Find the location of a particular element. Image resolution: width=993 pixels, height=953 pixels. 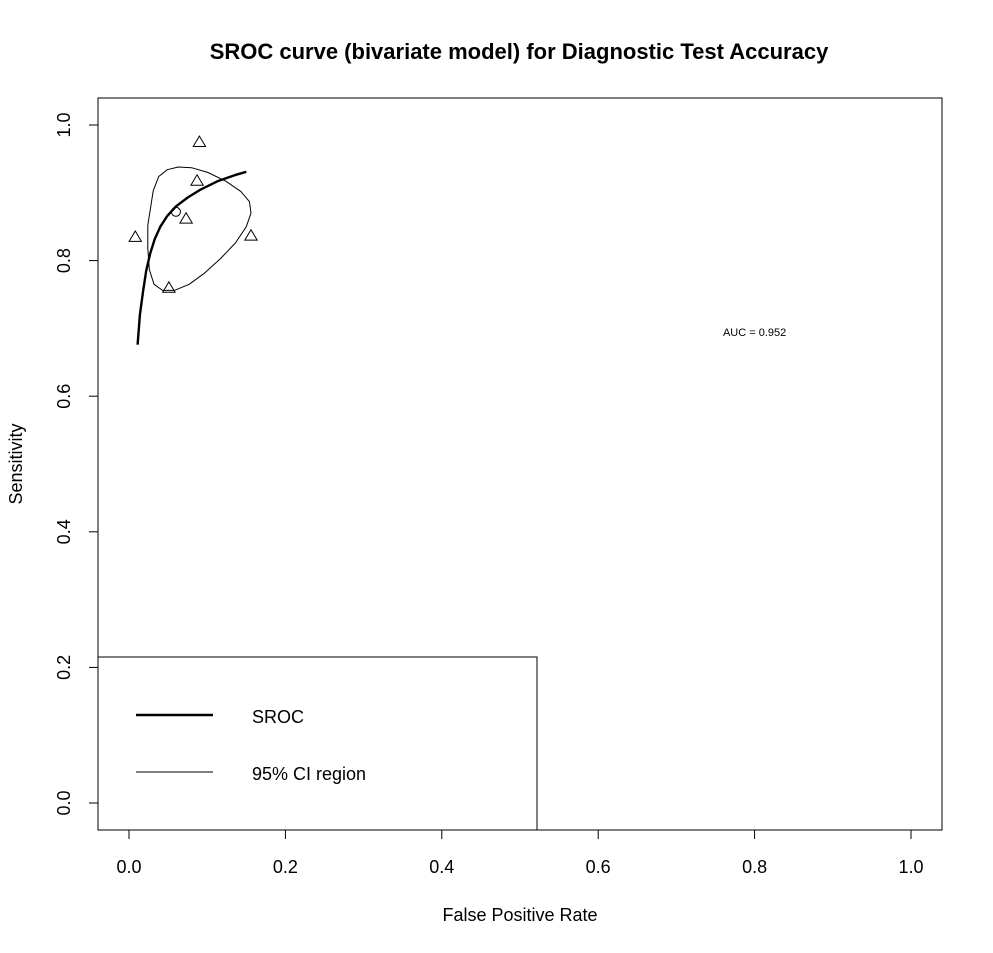

legend-box is located at coordinates (317, 743).